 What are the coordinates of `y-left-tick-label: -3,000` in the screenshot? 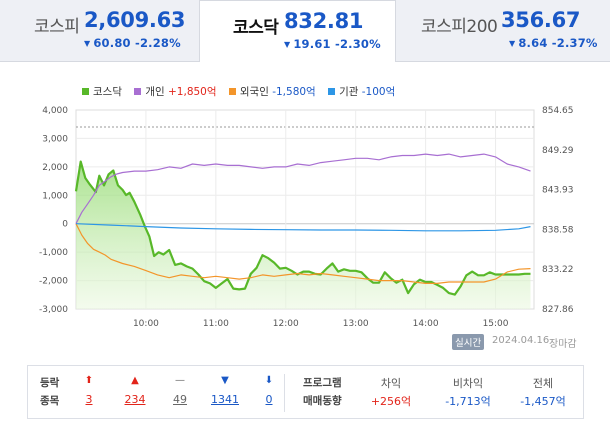 It's located at (53, 310).